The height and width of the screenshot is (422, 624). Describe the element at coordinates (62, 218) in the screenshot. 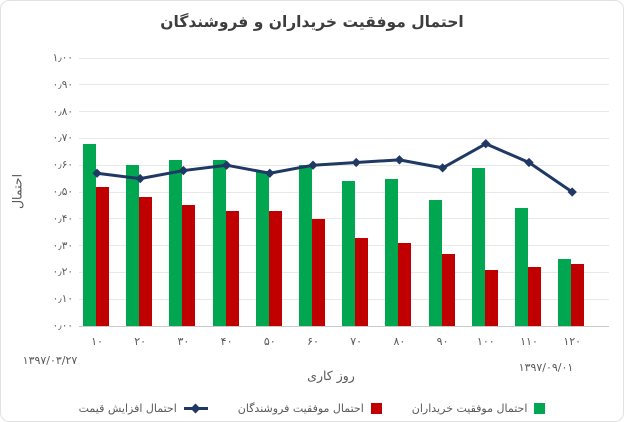

I see `y-axis-tick-label: ۰٫۴۰` at that location.